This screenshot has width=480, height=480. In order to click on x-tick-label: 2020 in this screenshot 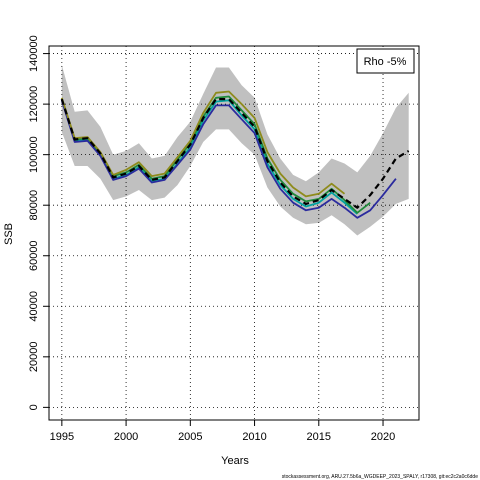, I will do `click(383, 437)`.